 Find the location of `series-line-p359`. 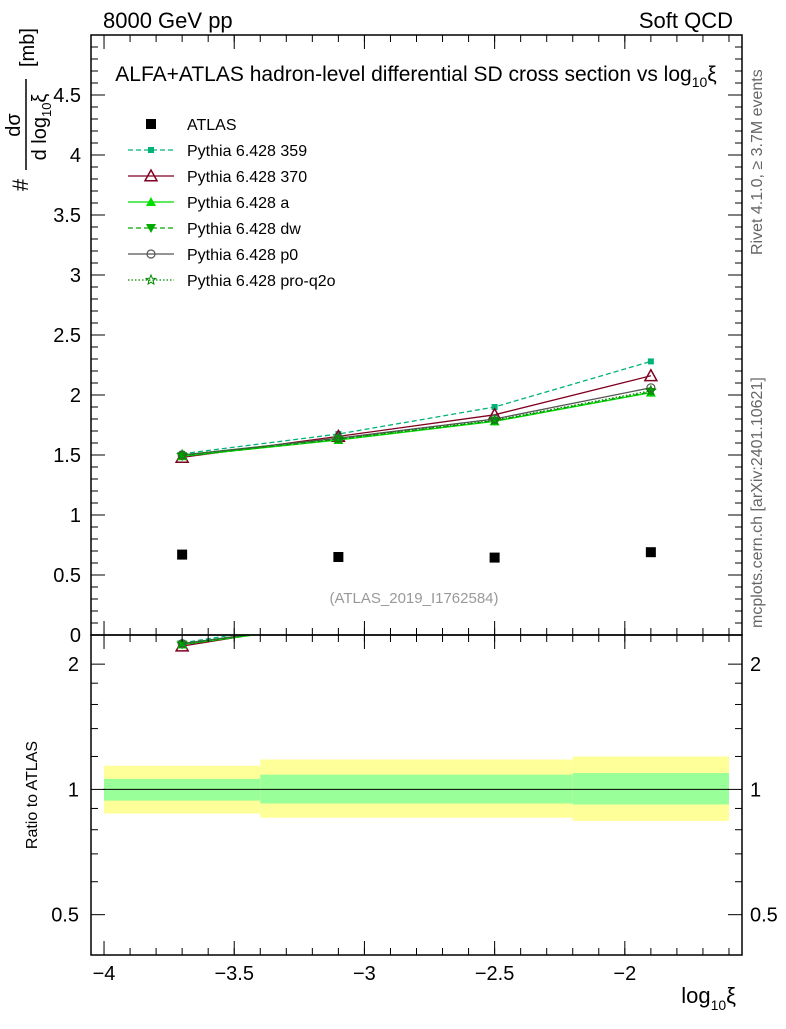

series-line-p359 is located at coordinates (417, 407).